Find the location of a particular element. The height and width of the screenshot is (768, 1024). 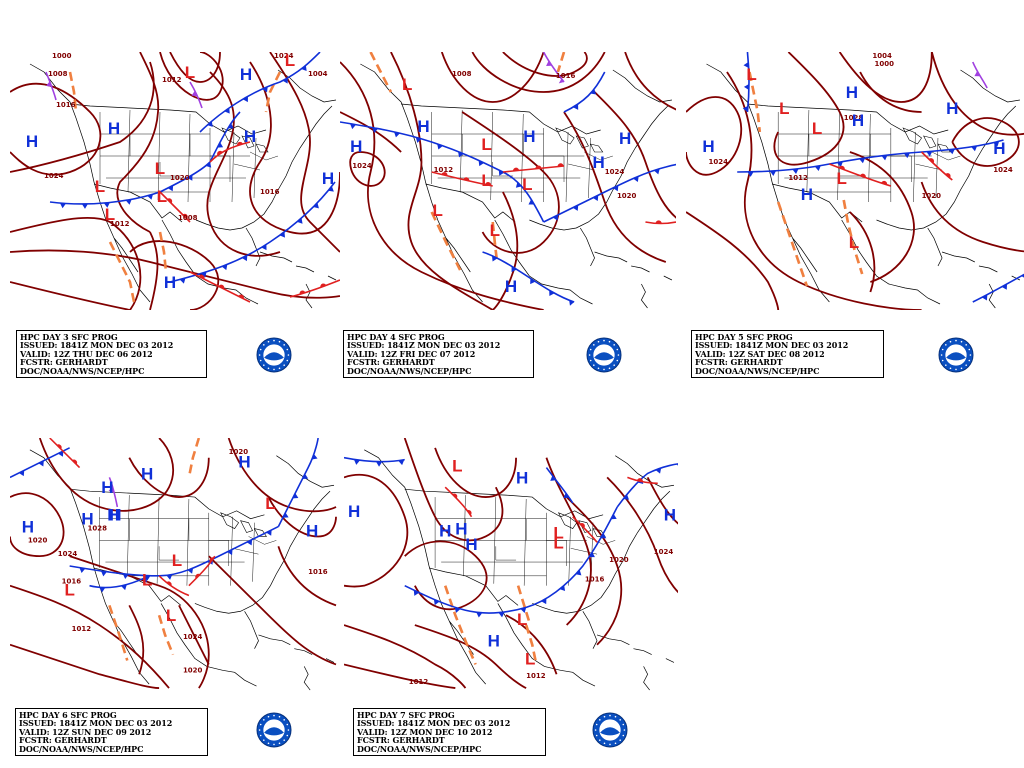

valid-time: VALID: 12Z SUN DEC 09 2012 is located at coordinates (85, 731).